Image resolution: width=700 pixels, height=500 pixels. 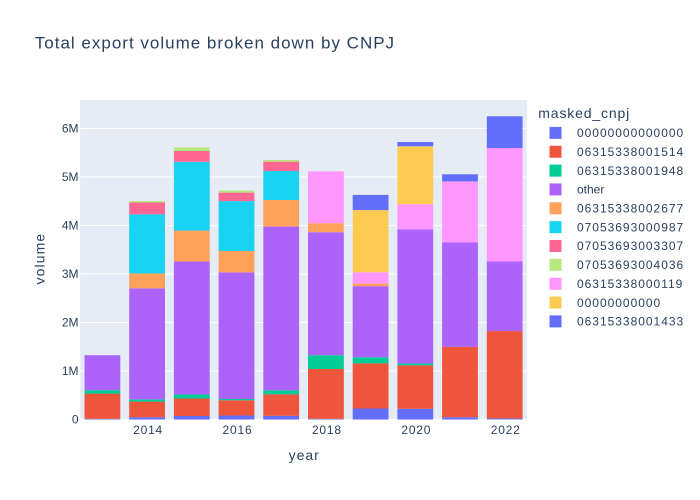 What do you see at coordinates (630, 284) in the screenshot?
I see `svg-text: 06315338000119` at bounding box center [630, 284].